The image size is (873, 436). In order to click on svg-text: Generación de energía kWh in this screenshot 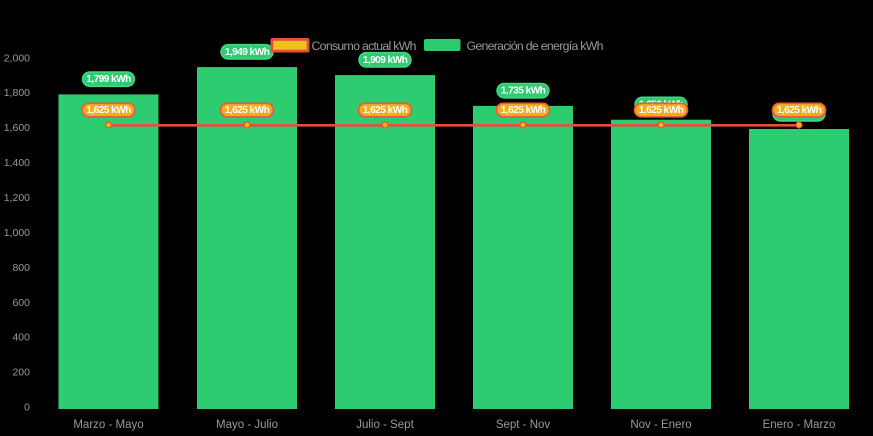, I will do `click(535, 46)`.